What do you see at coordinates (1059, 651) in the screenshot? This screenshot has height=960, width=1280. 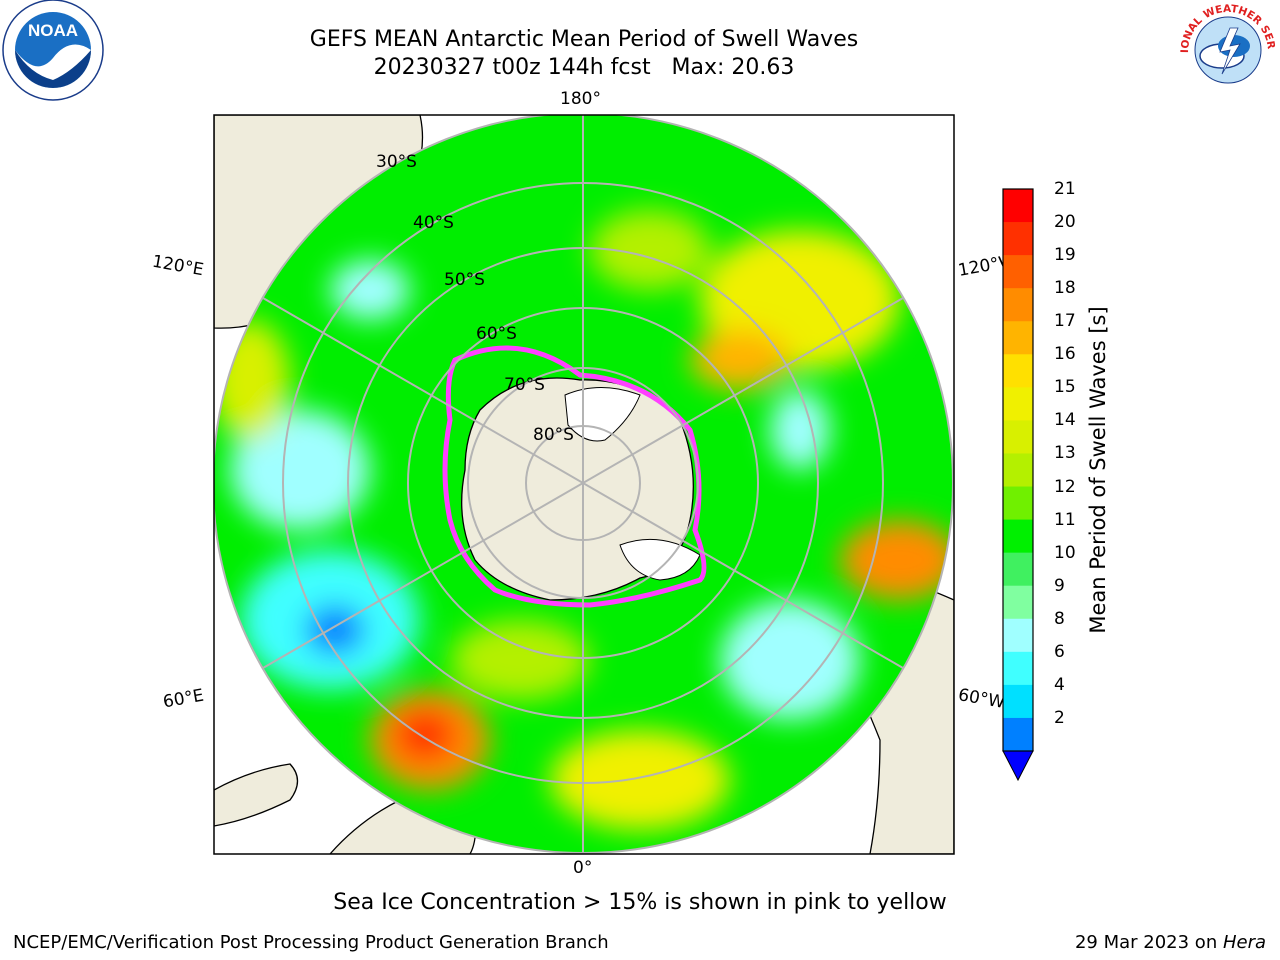 I see `colorbar-tick-label: 6` at bounding box center [1059, 651].